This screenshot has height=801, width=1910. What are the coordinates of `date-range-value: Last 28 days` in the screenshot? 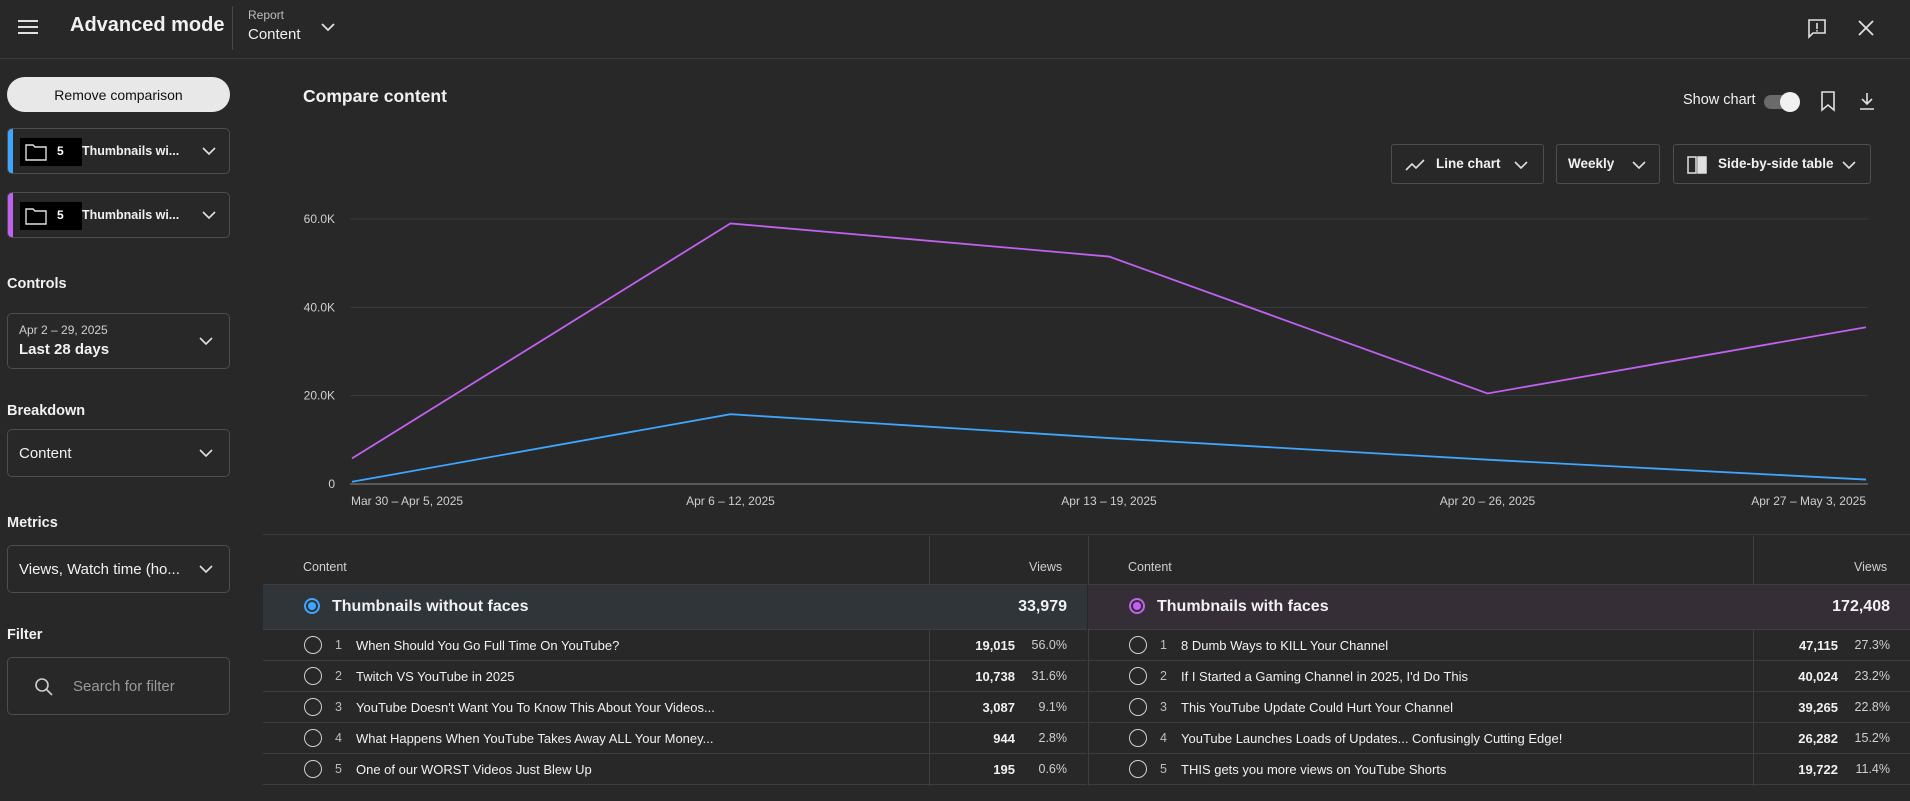 It's located at (64, 349).